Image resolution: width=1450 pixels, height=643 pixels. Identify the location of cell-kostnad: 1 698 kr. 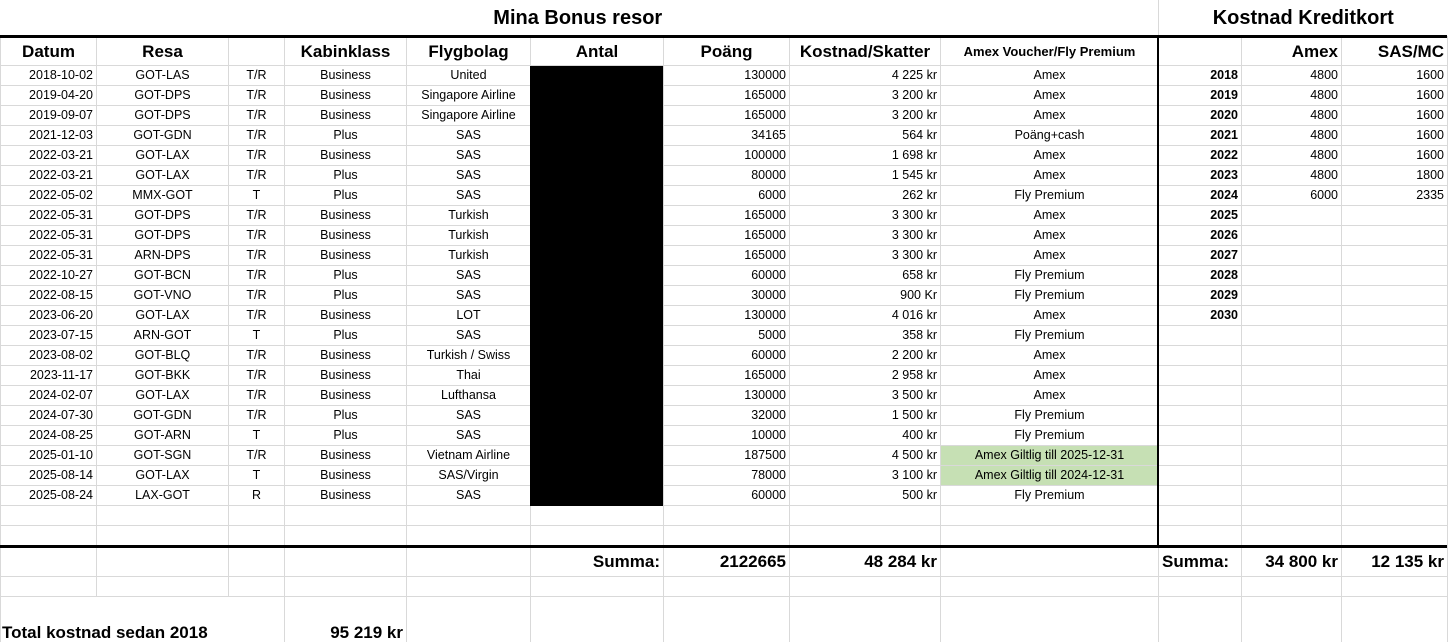
(865, 155).